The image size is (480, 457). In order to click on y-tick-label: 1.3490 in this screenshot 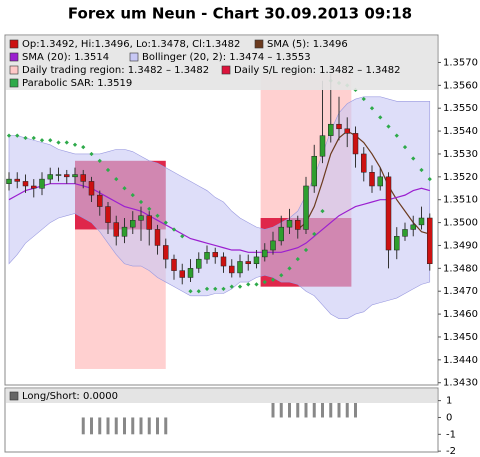, I will do `click(460, 245)`.